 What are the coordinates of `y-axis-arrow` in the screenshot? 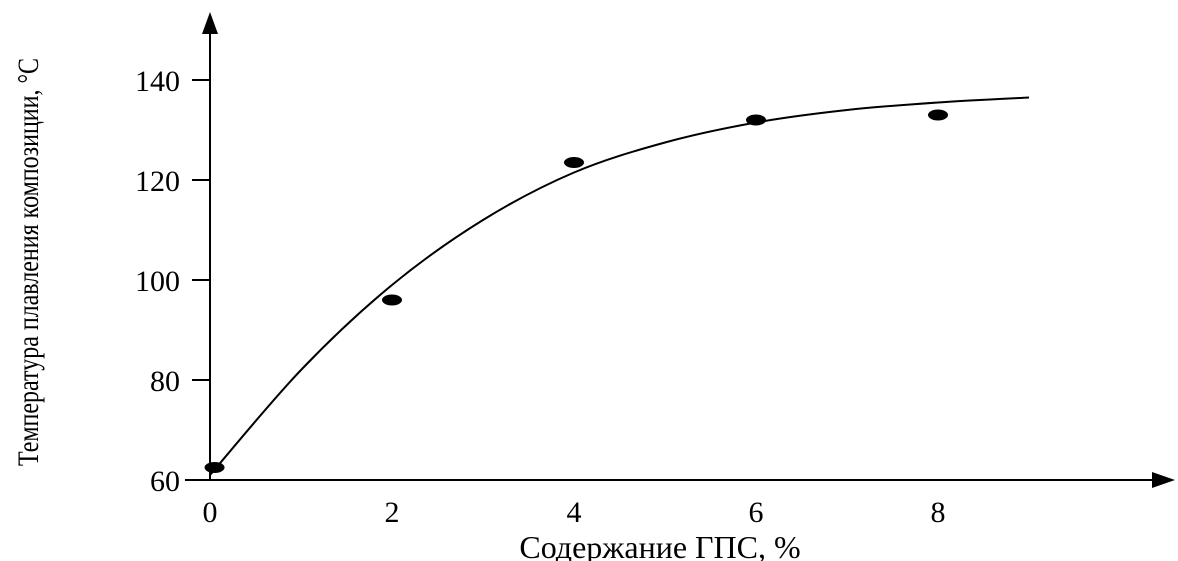 It's located at (210, 23).